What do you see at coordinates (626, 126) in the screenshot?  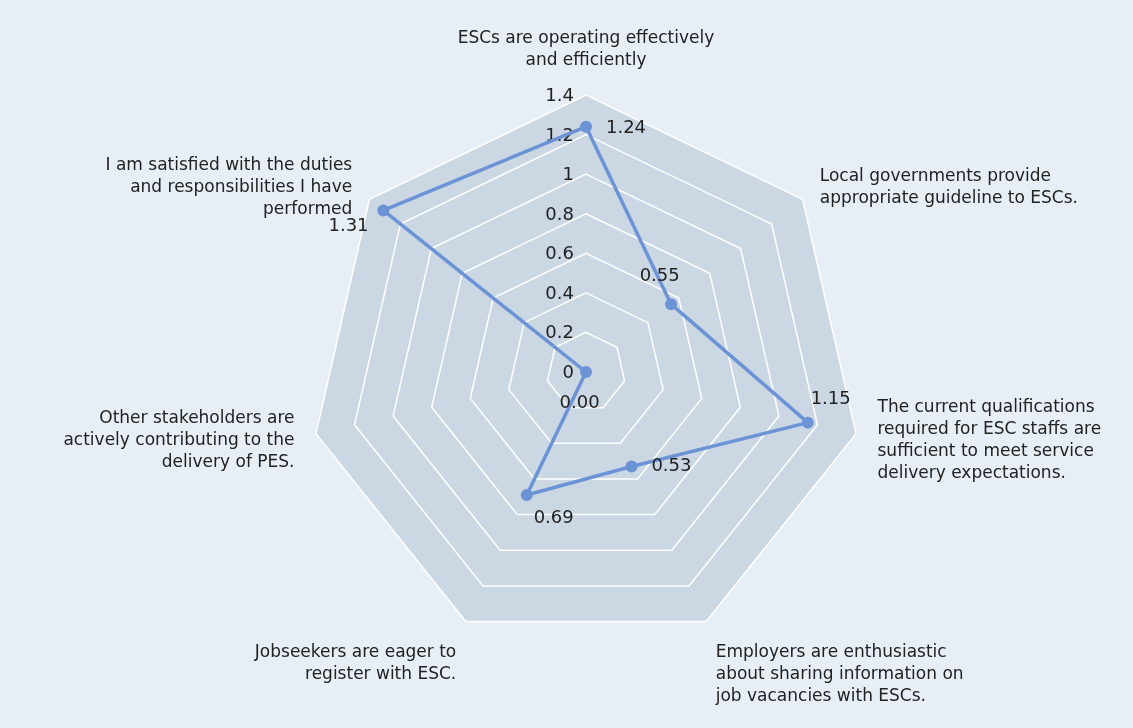 I see `data-label: 1.24` at bounding box center [626, 126].